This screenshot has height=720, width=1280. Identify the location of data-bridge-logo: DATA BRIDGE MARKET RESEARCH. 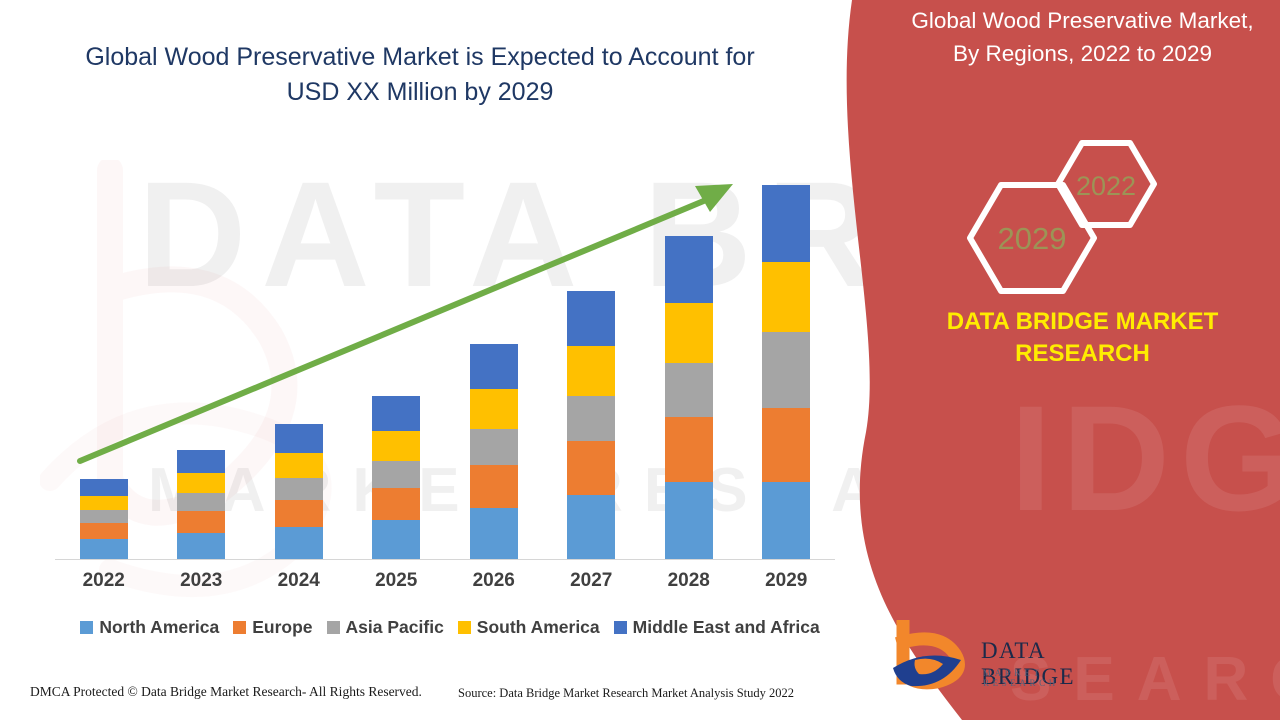
(1000, 659).